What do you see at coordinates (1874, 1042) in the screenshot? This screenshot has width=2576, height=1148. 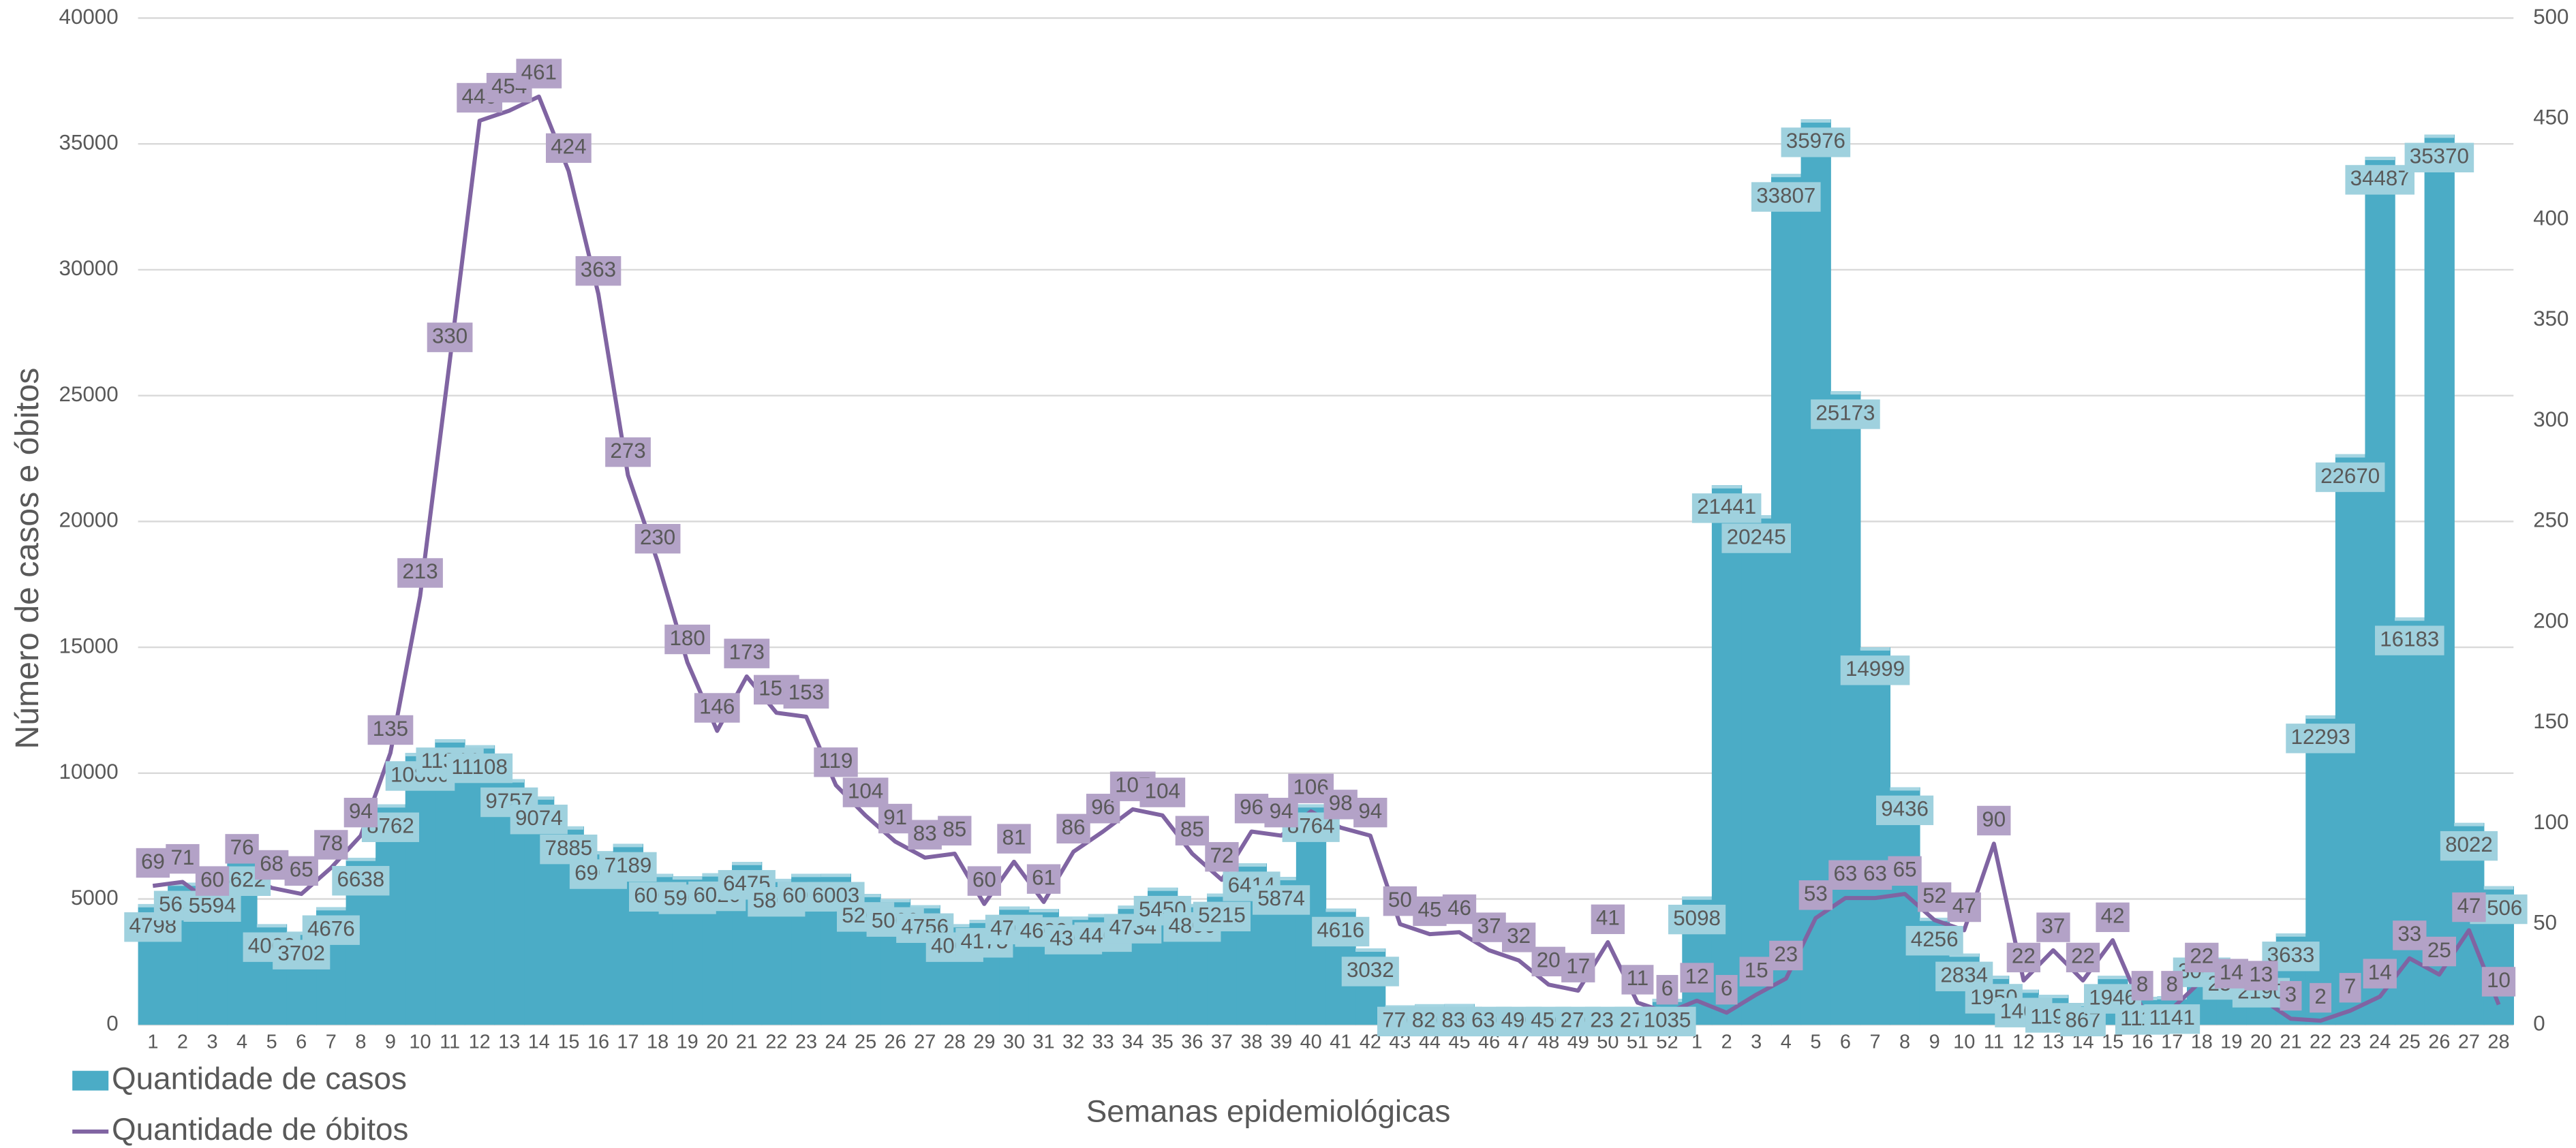 I see `x-tick-label: 7` at bounding box center [1874, 1042].